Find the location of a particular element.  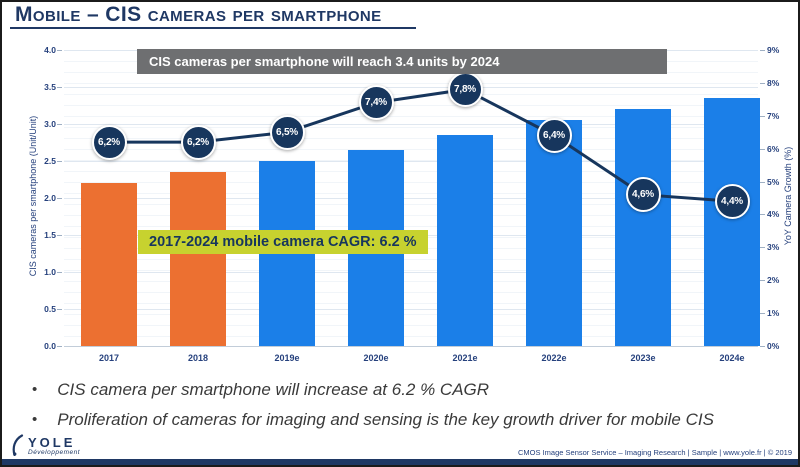

bar-2023e is located at coordinates (643, 227).